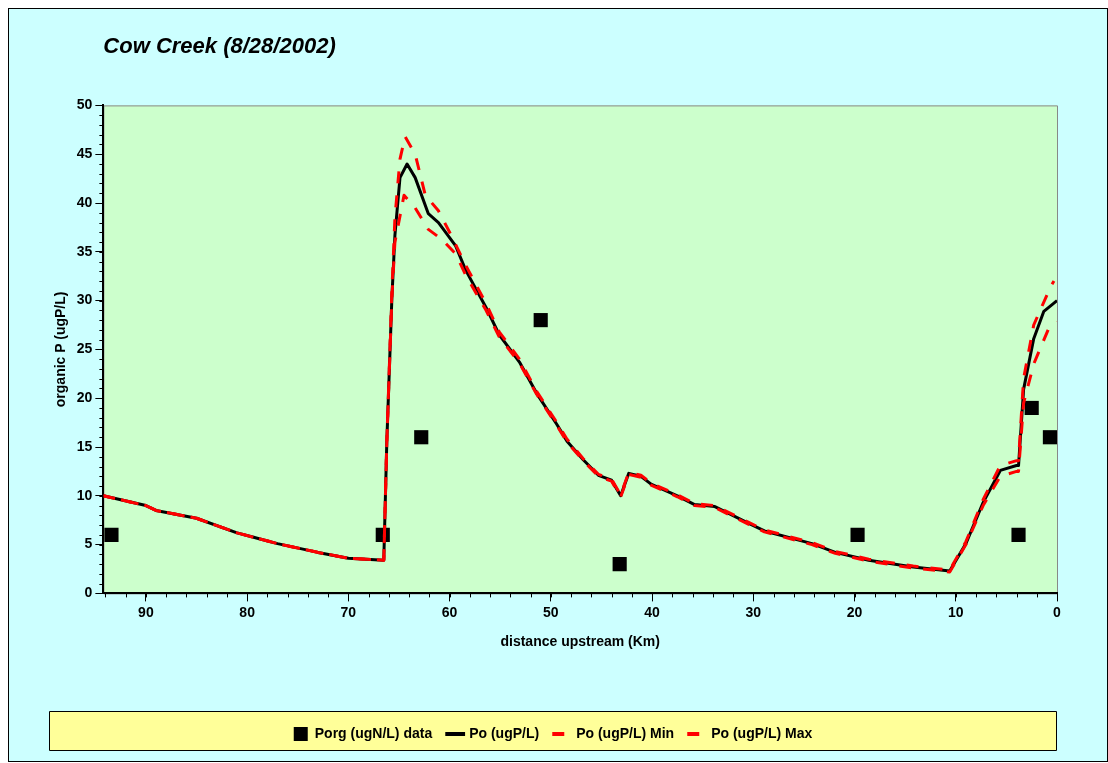  I want to click on y-tick-label: 20, so click(84, 397).